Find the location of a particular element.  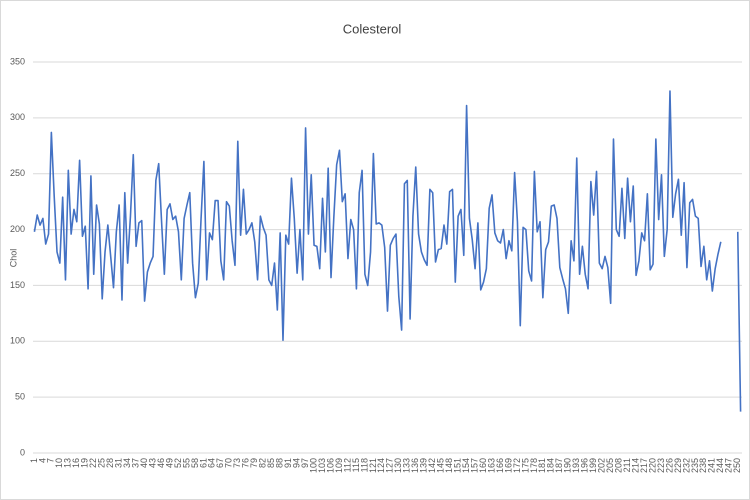

x-tick-label: 49 is located at coordinates (169, 463).